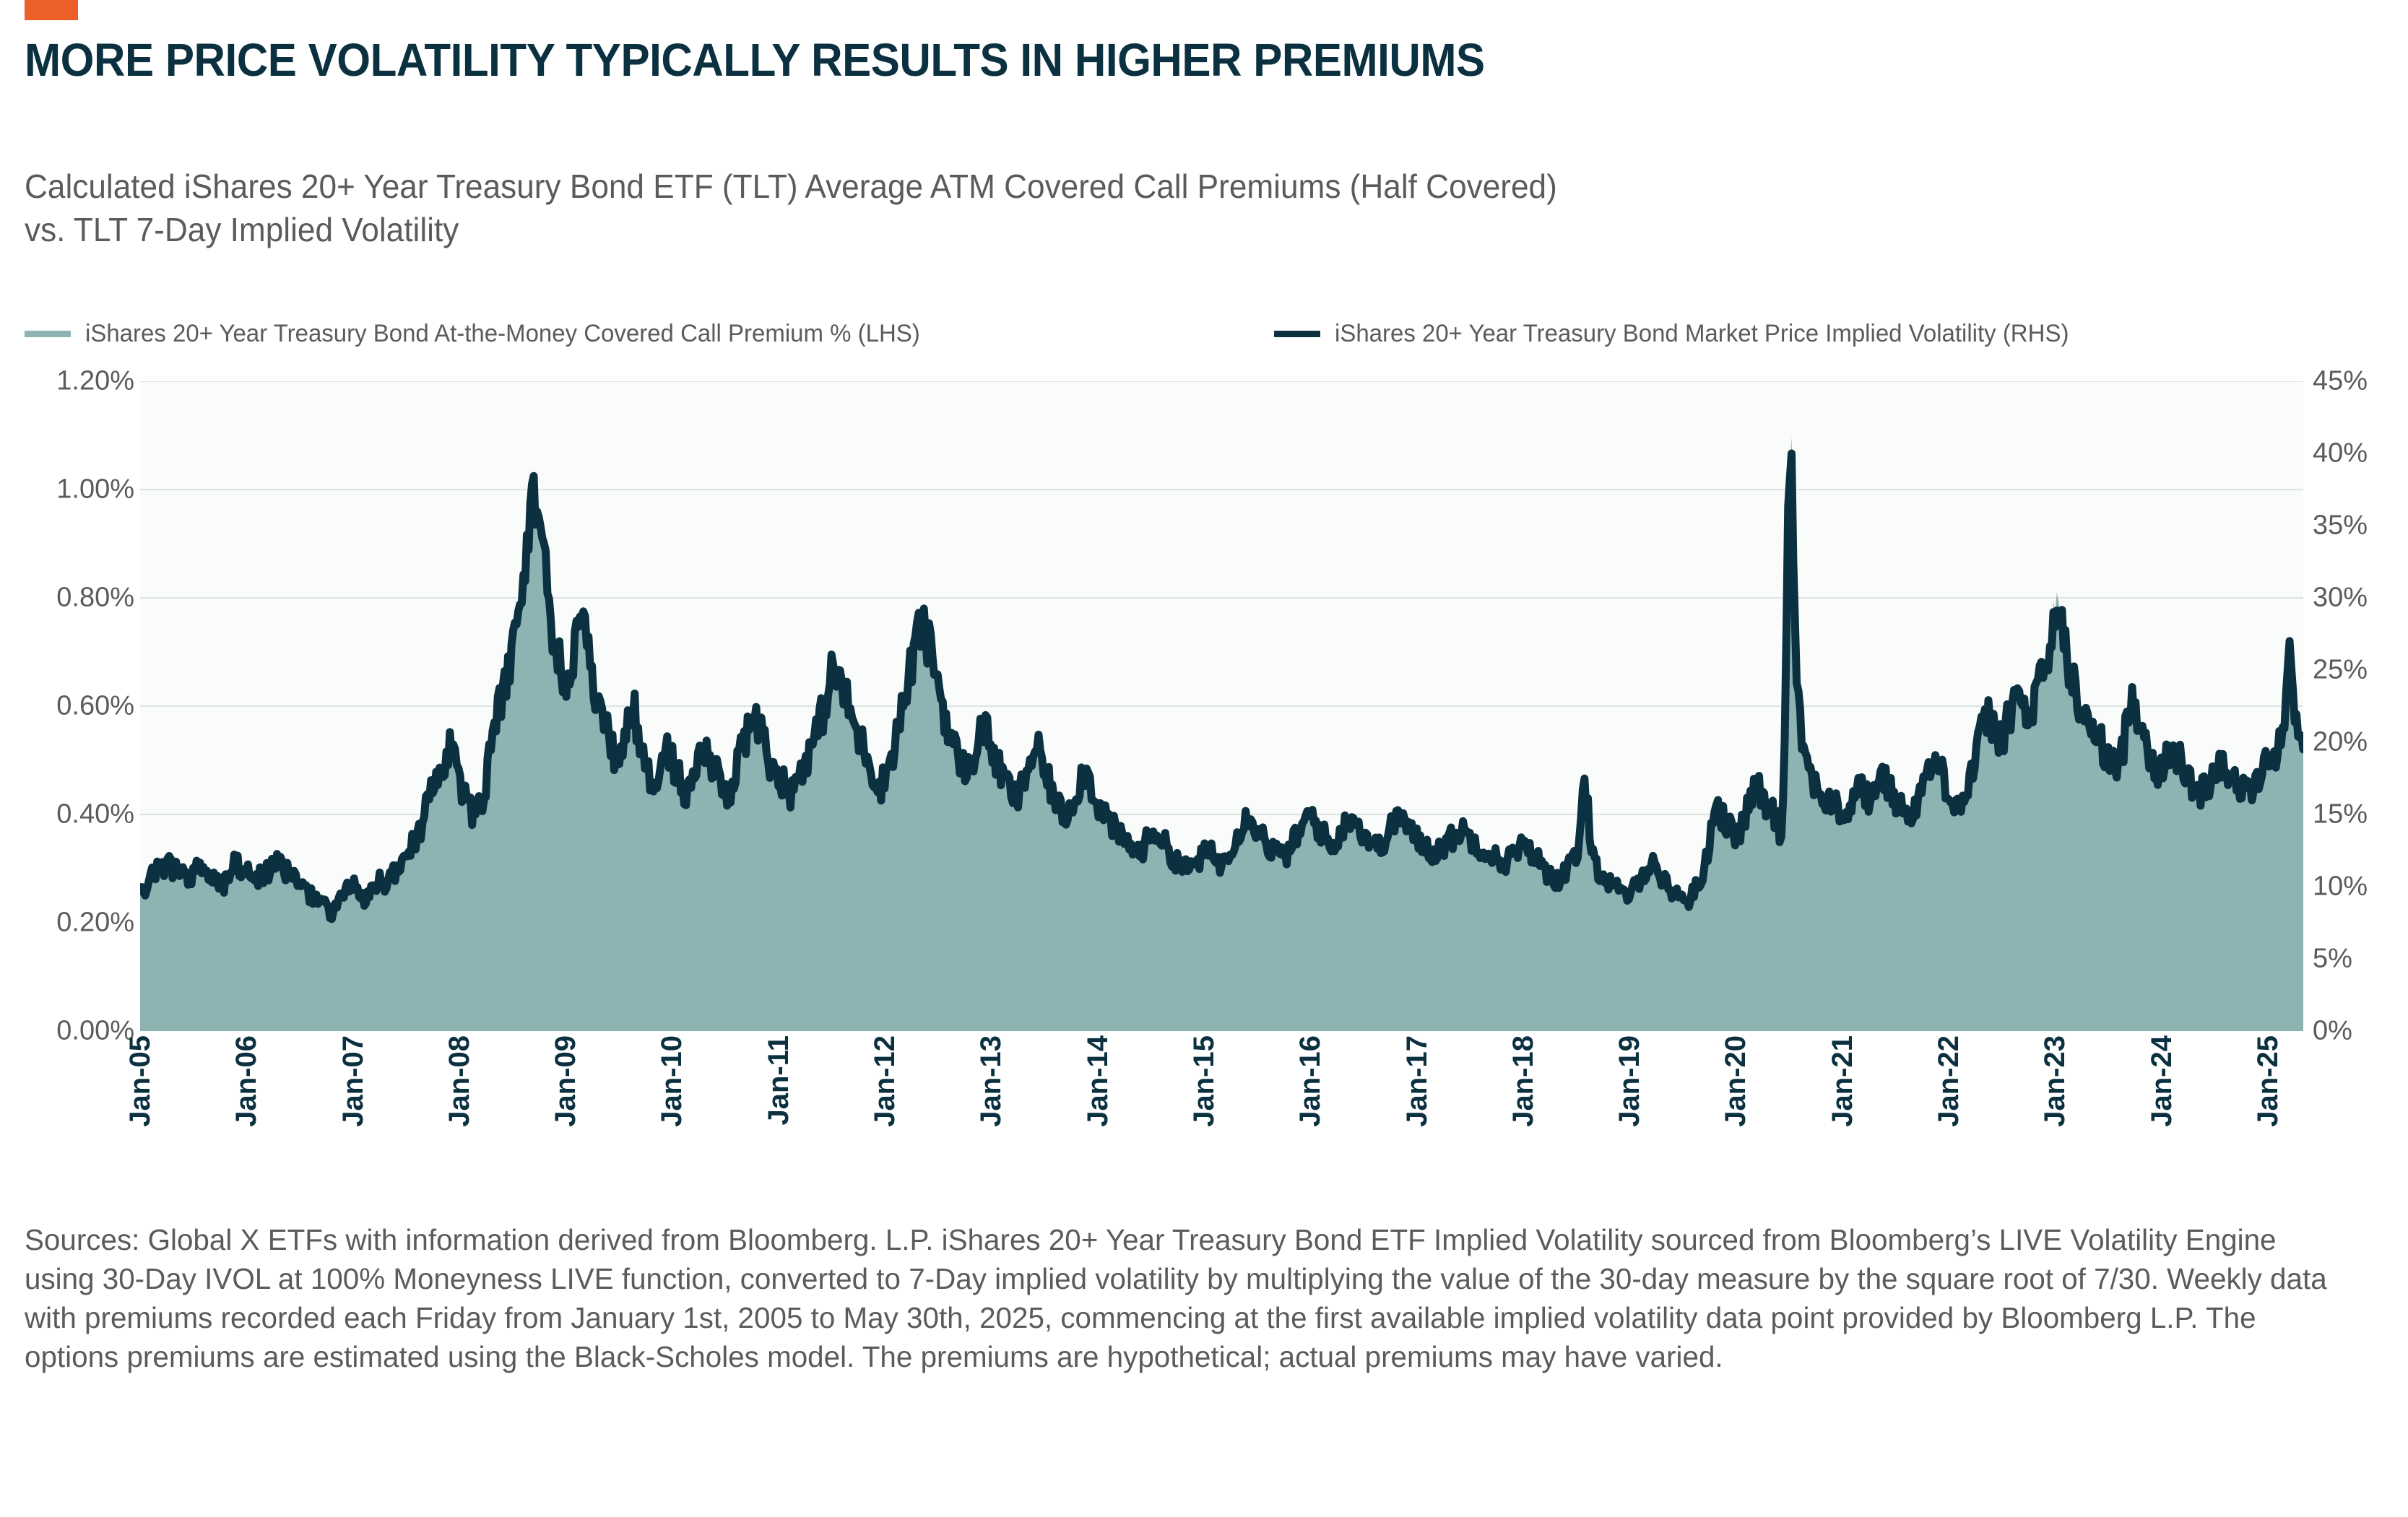 The height and width of the screenshot is (1517, 2408). What do you see at coordinates (95, 705) in the screenshot?
I see `y-tick-left: 0.60%` at bounding box center [95, 705].